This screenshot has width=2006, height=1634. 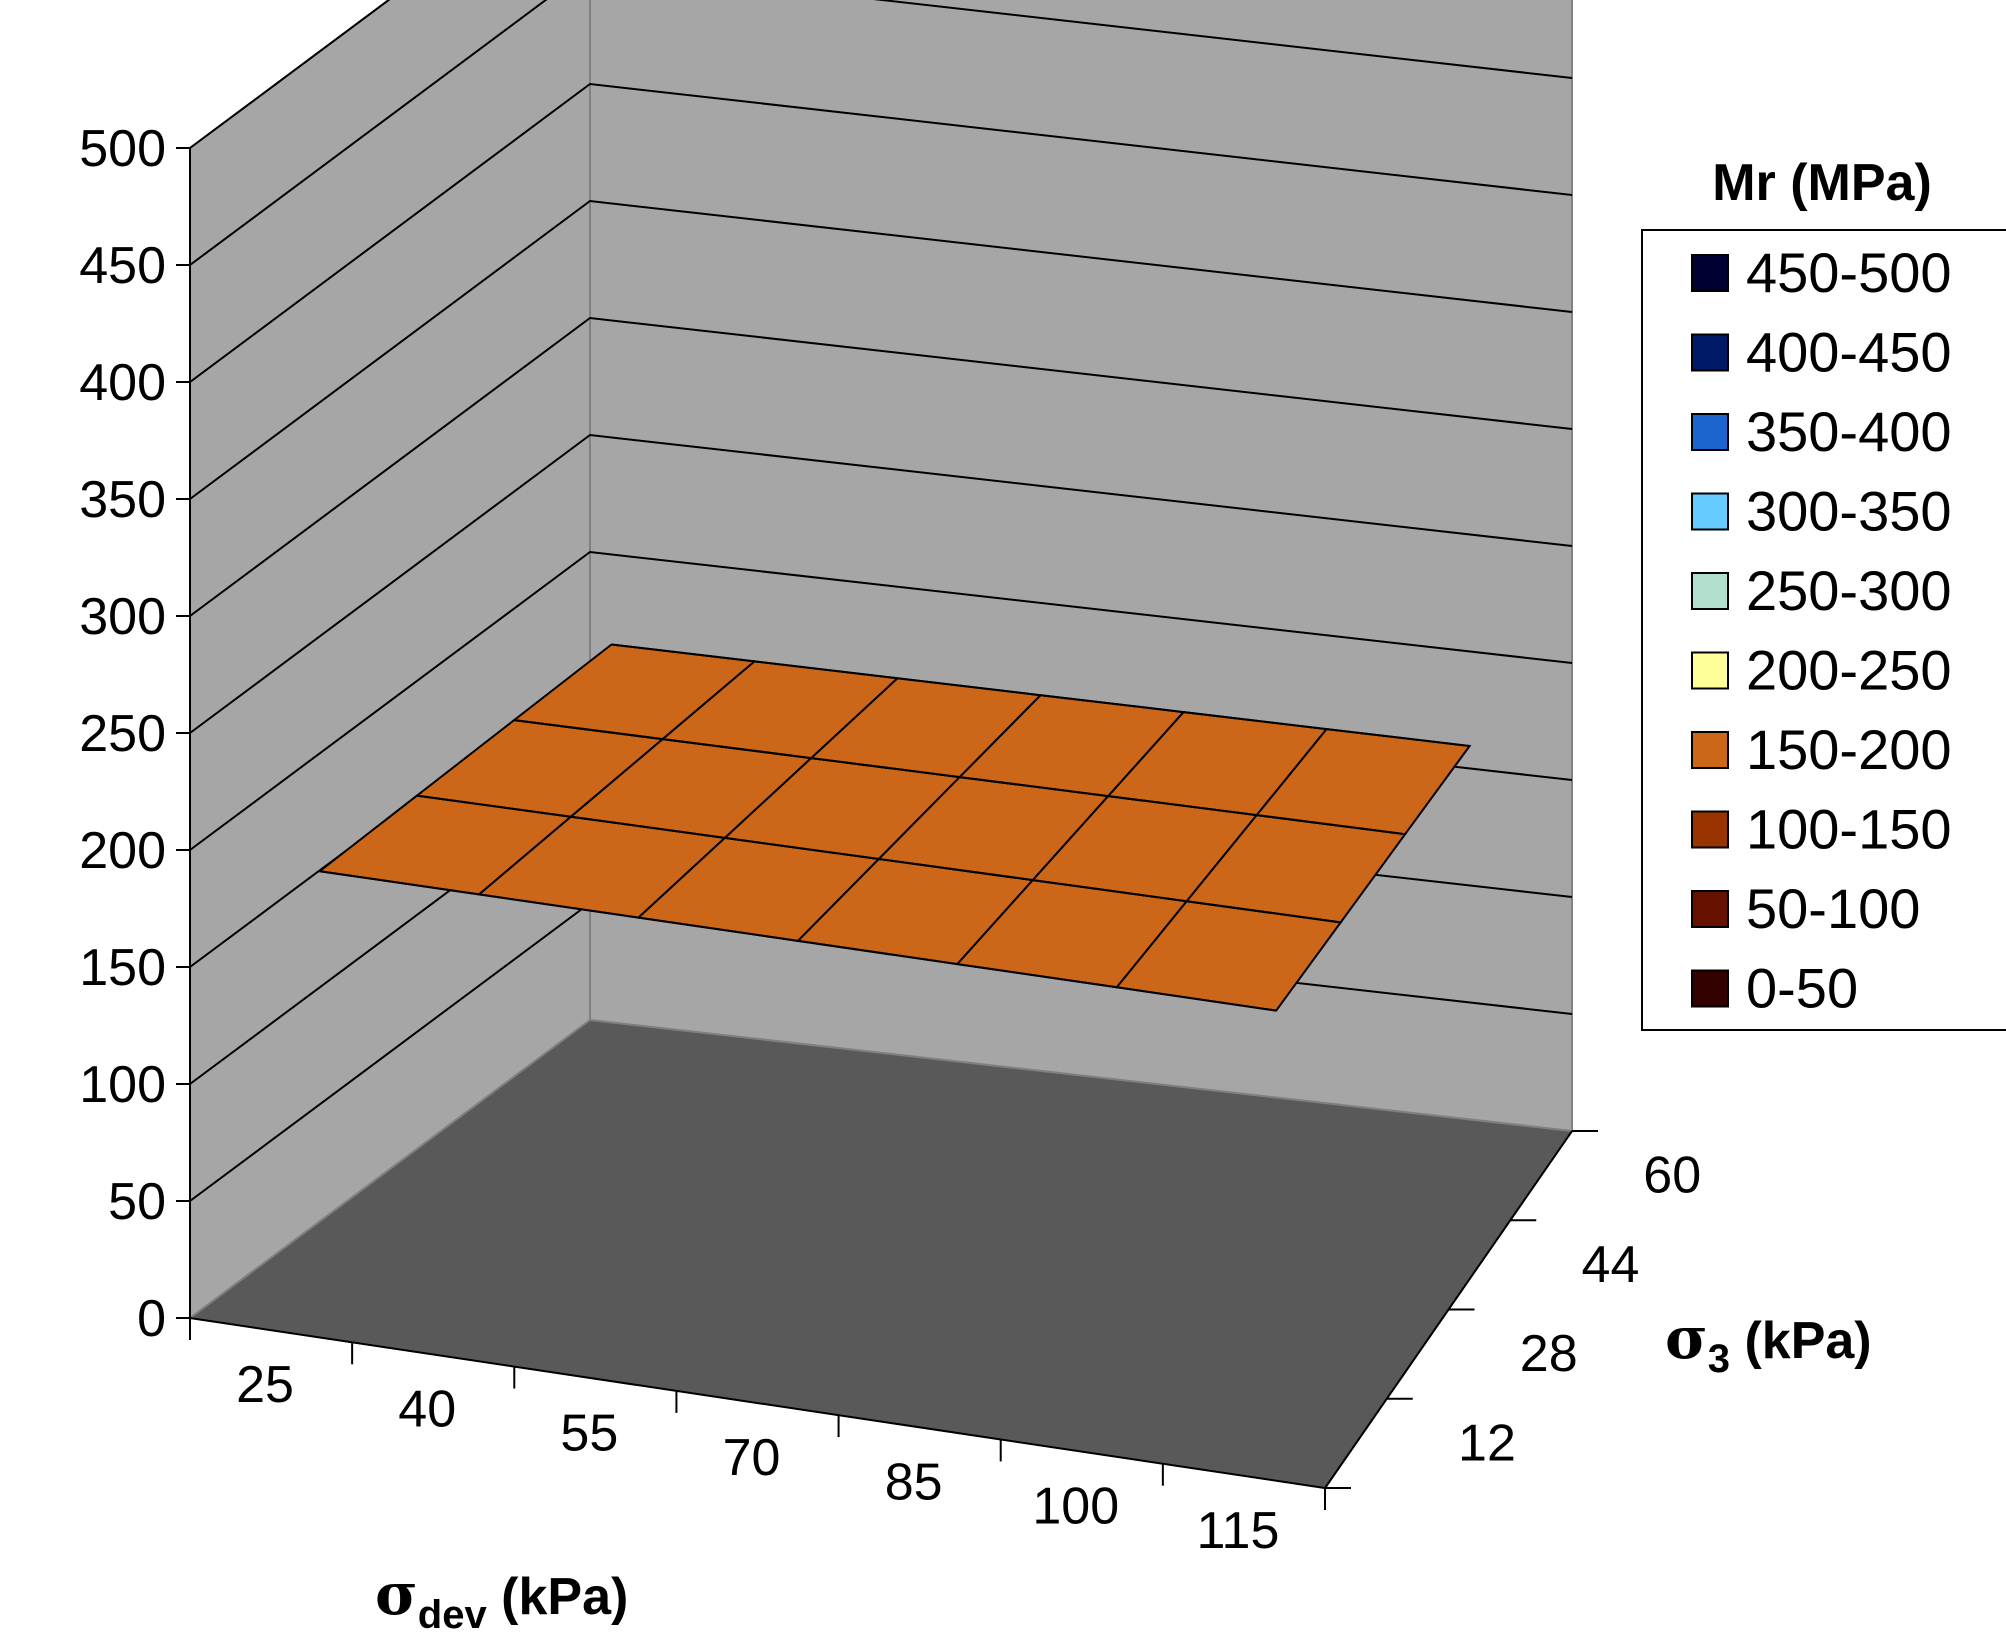 What do you see at coordinates (1849, 272) in the screenshot?
I see `legend-label: 450-500` at bounding box center [1849, 272].